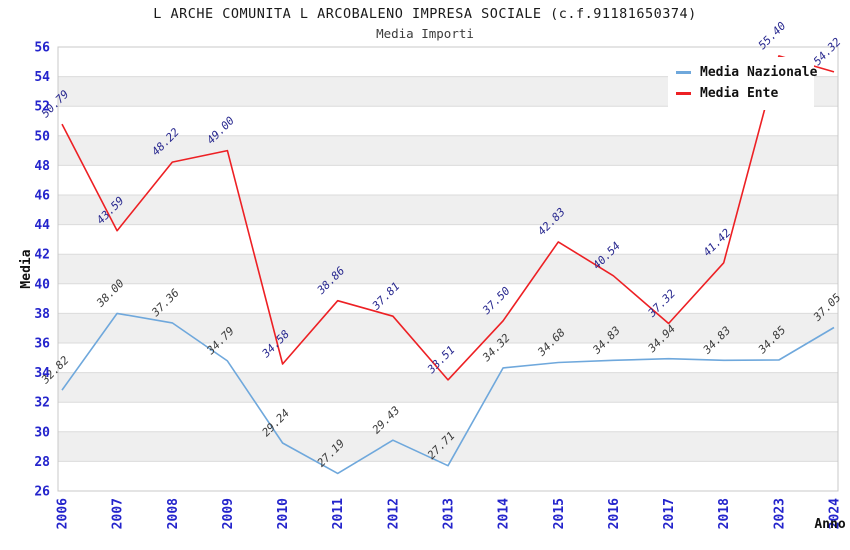  I want to click on x-tick-label: 2011, so click(338, 513).